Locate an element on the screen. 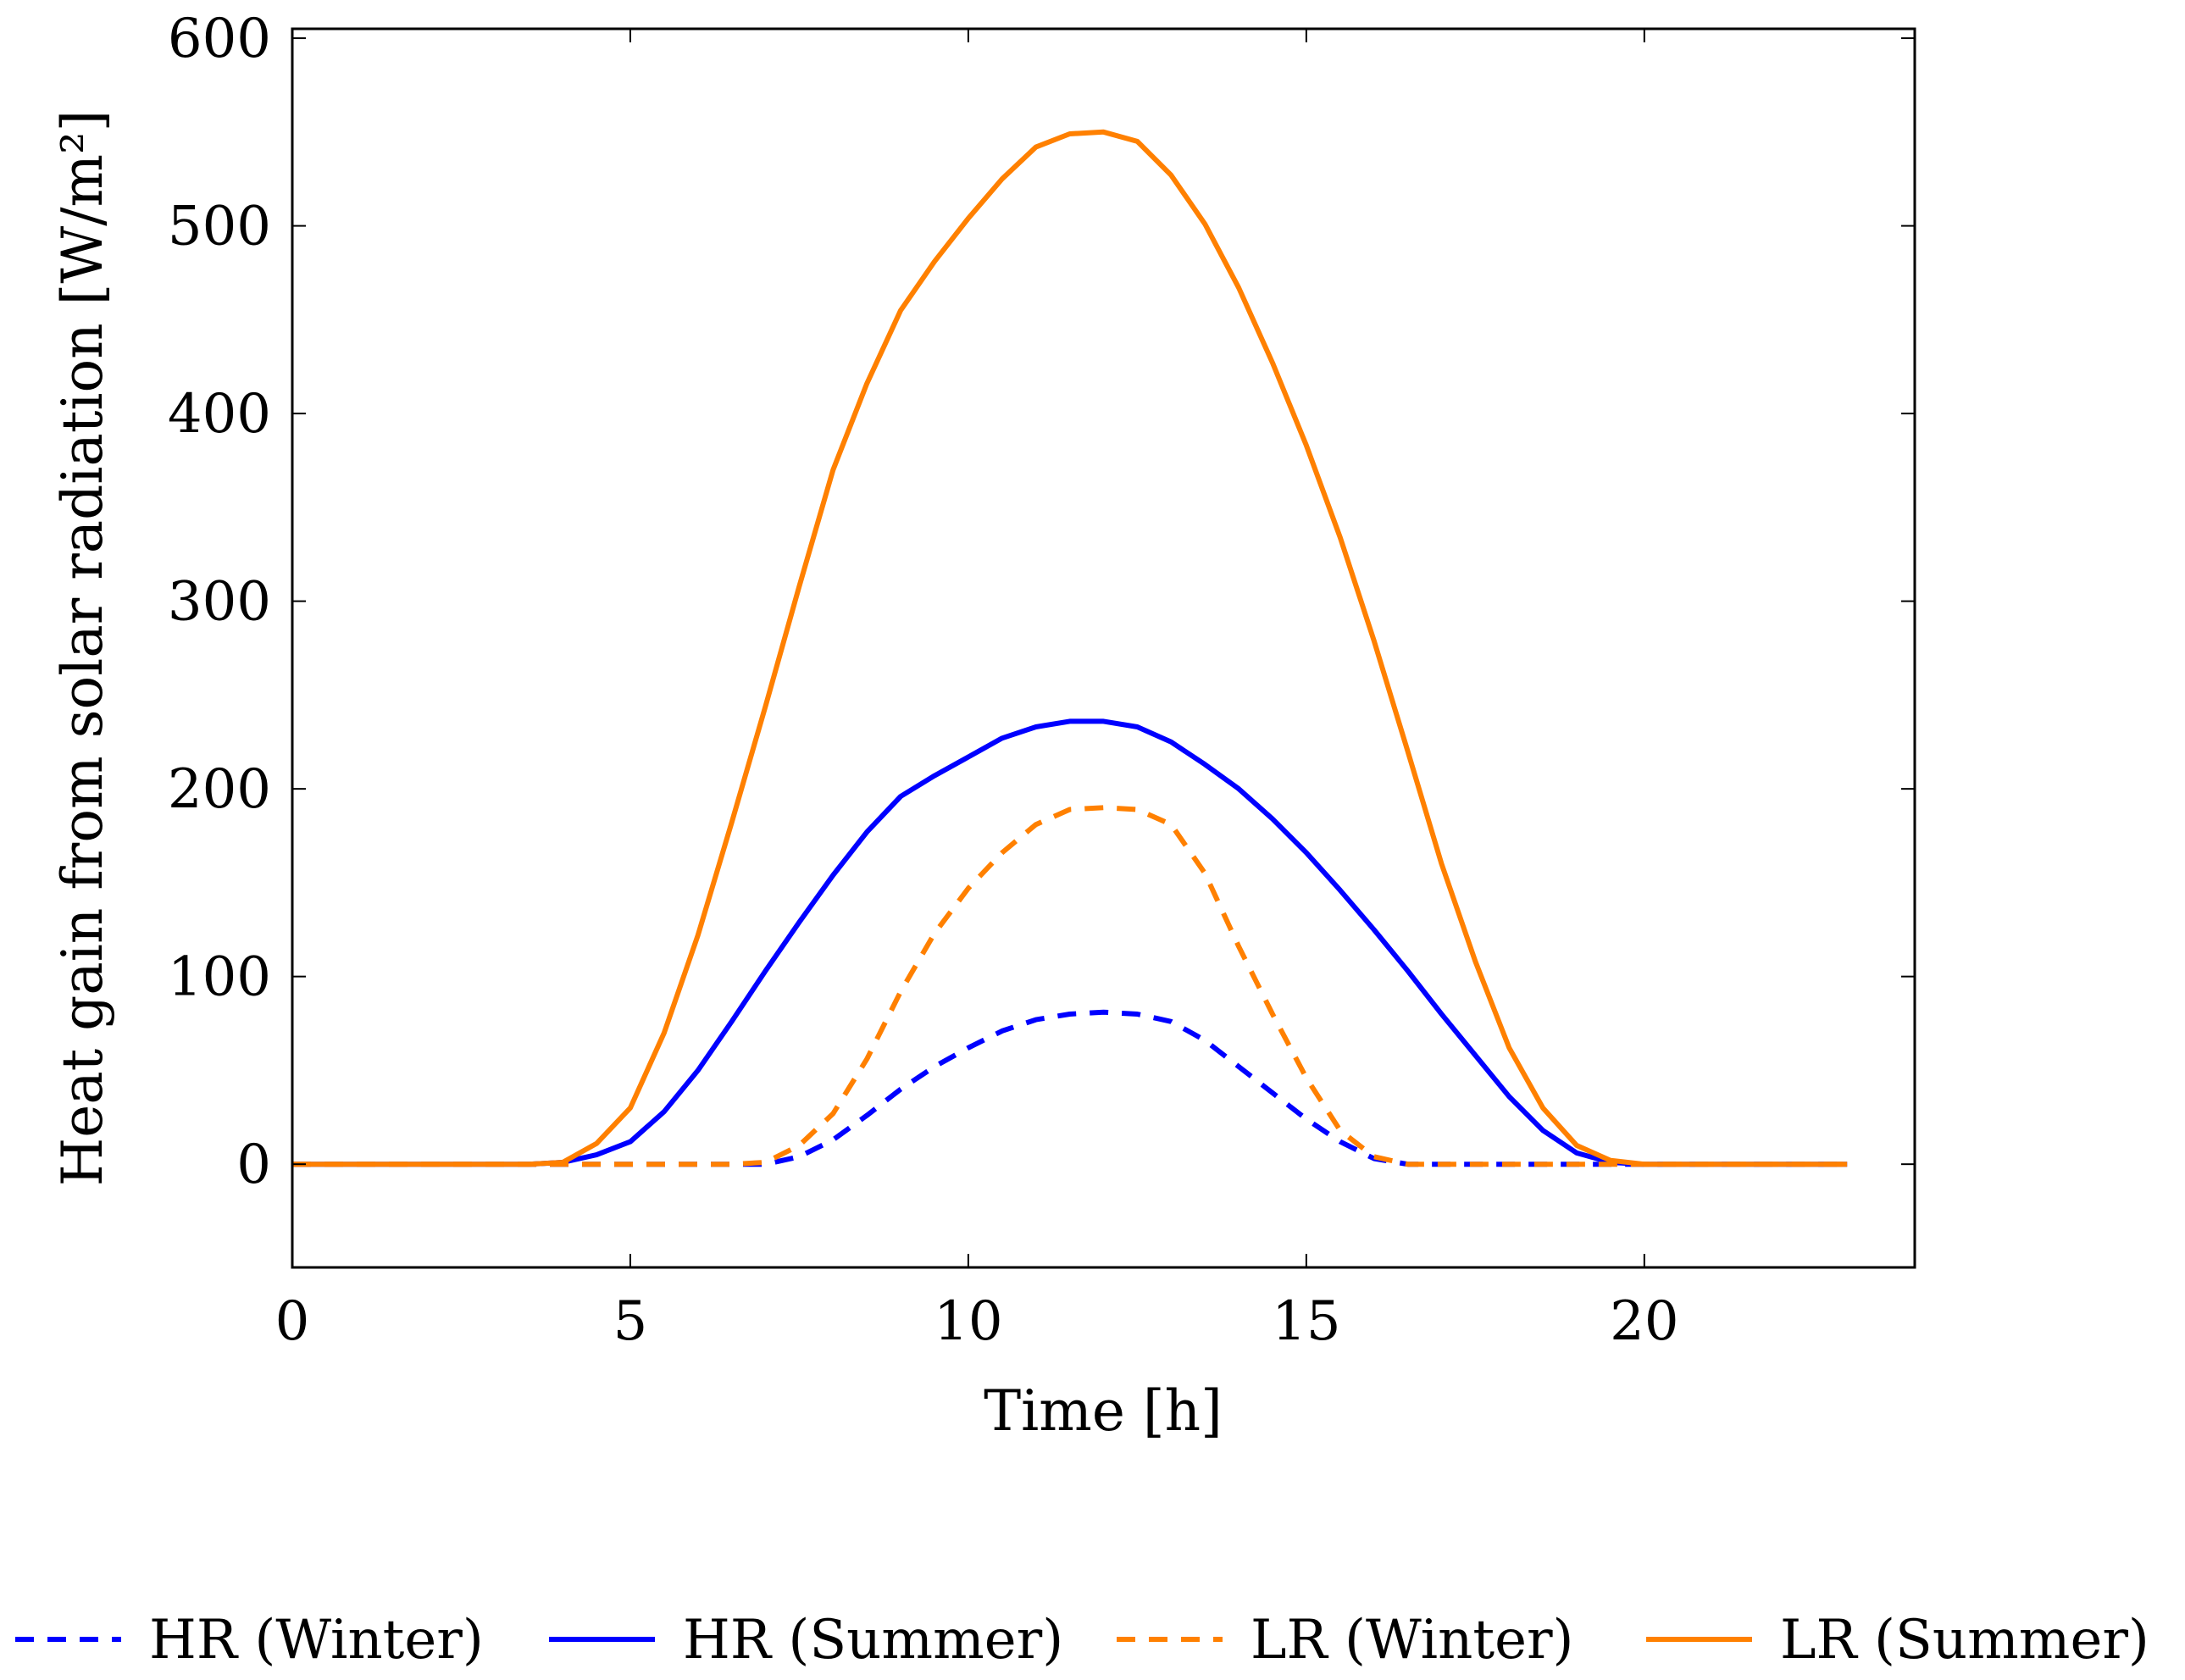  y-tick-label: 500 is located at coordinates (219, 227).